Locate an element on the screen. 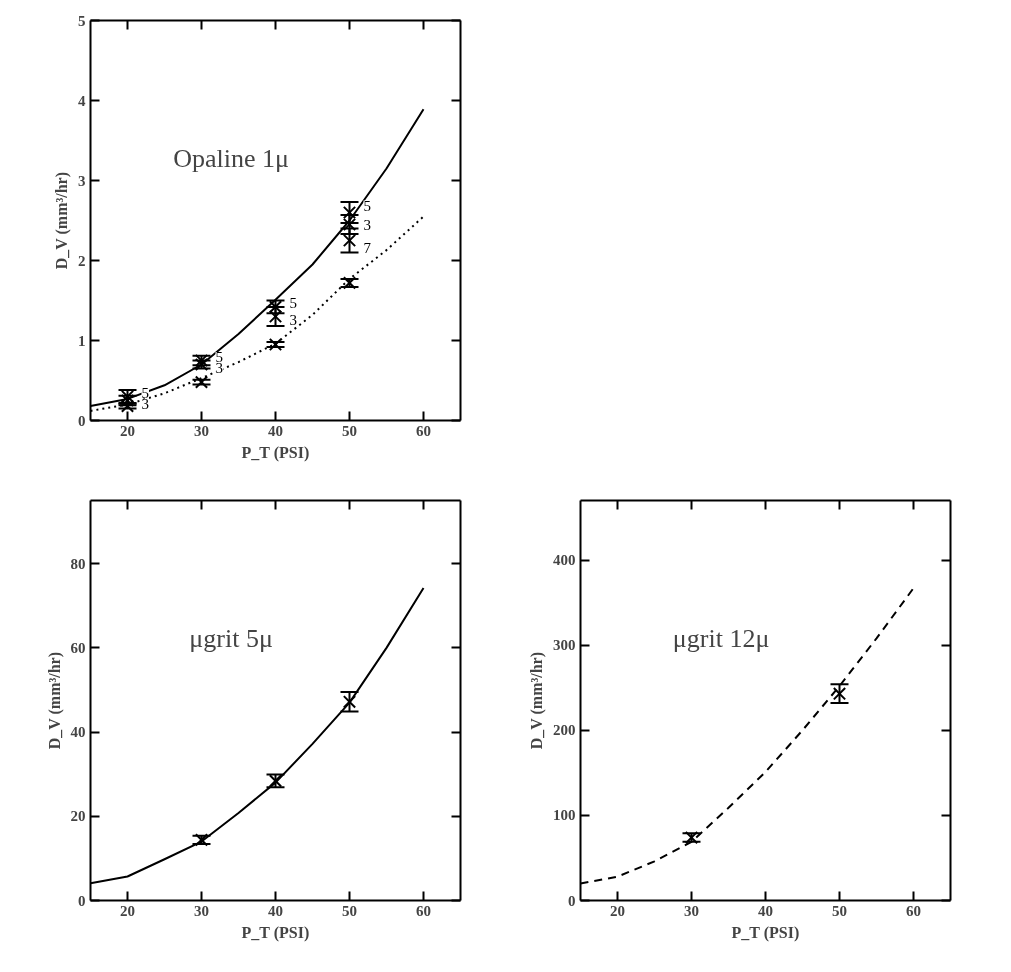  y-tick-label: 3 is located at coordinates (82, 180).